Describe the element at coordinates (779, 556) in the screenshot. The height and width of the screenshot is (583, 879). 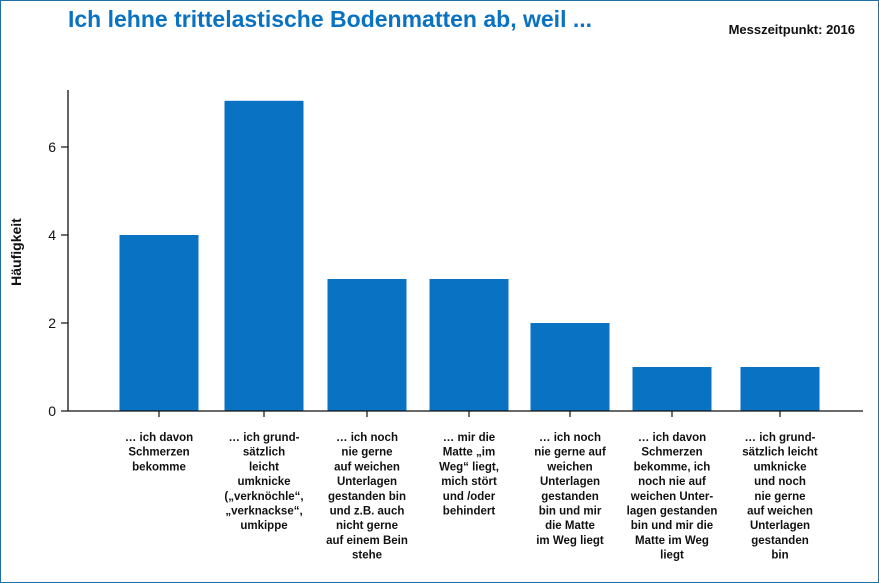
I see `category-label-line: bin` at that location.